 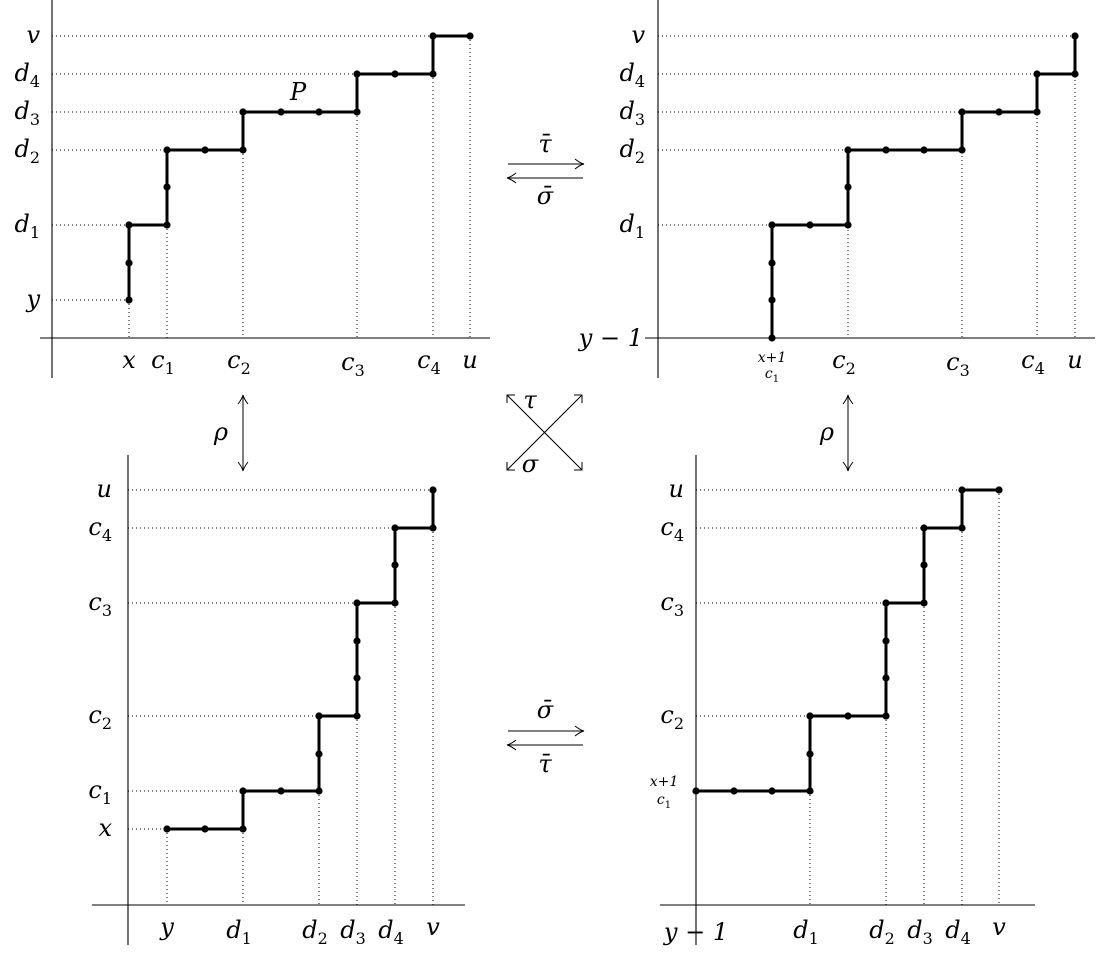 What do you see at coordinates (239, 362) in the screenshot?
I see `x-tick-label: c2` at bounding box center [239, 362].